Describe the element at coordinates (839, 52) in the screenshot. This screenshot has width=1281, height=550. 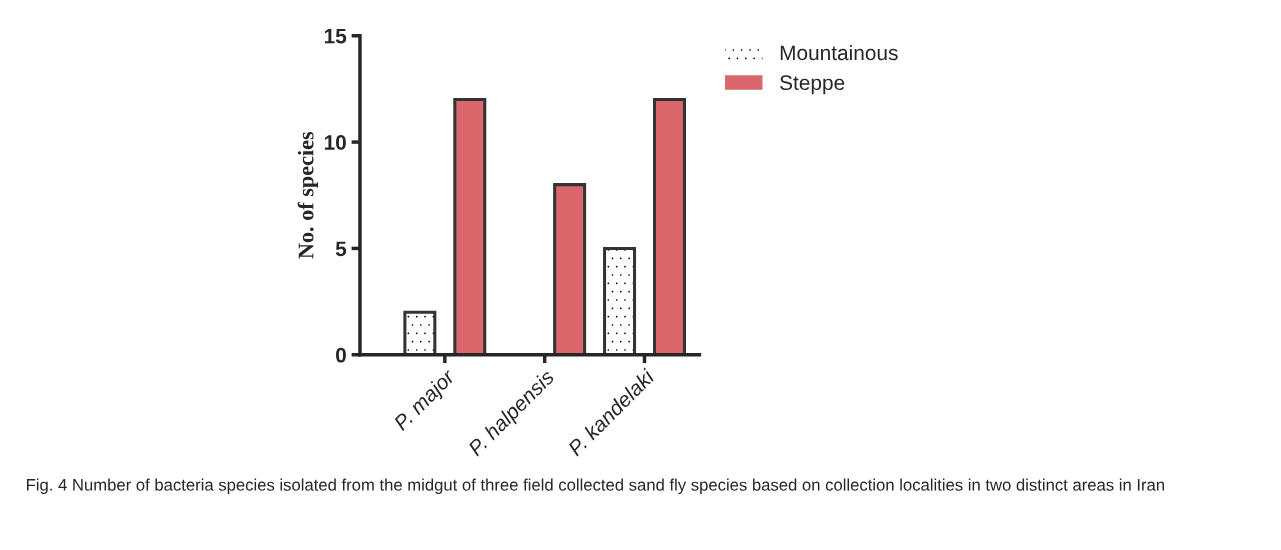
I see `legend-label: Mountainous` at that location.